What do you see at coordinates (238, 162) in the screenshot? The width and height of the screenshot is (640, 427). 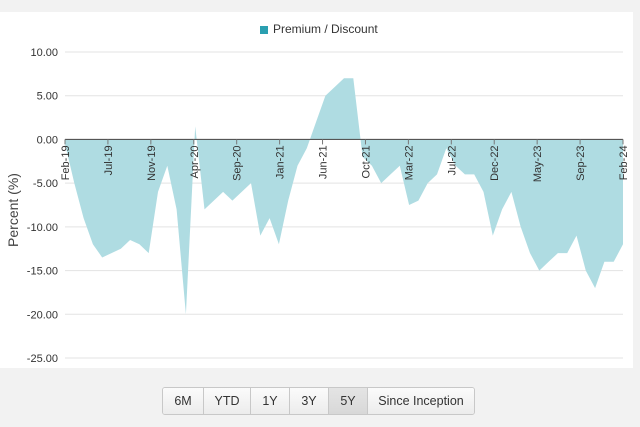 I see `x-tick-label: Sep-20` at bounding box center [238, 162].